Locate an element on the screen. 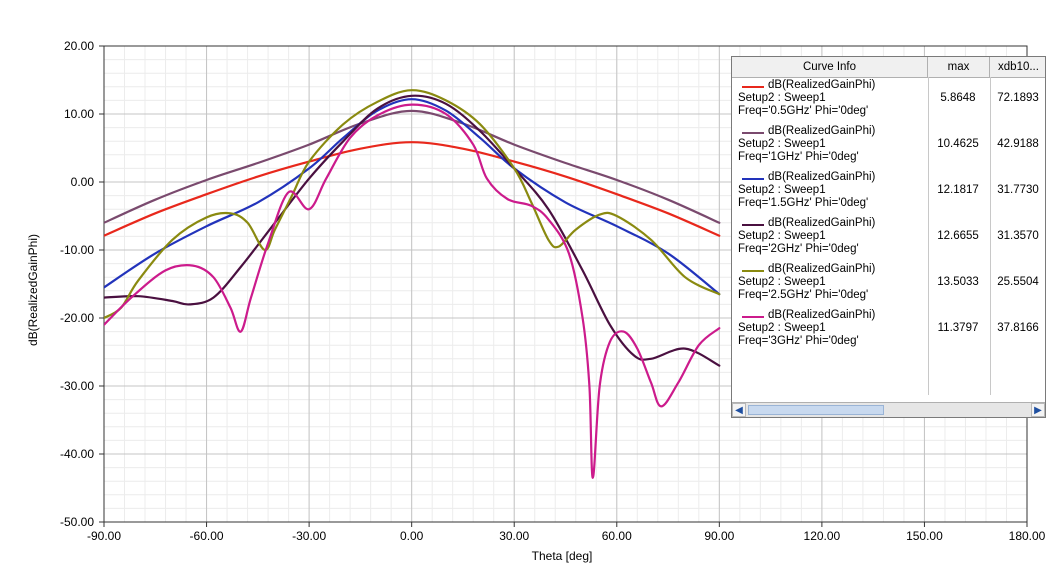 This screenshot has height=563, width=1052. legend-freq: Freq='1GHz' Phi='0deg' is located at coordinates (798, 157).